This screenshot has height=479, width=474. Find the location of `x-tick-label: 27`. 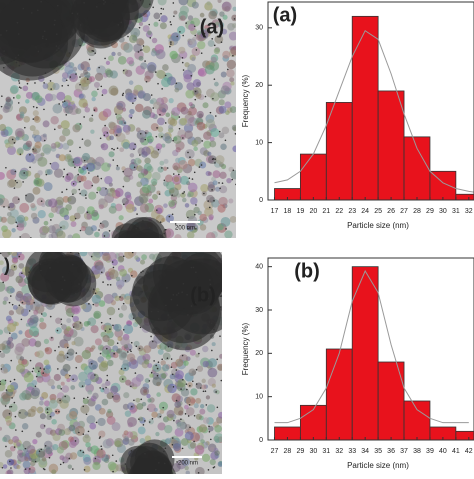

x-tick-label: 27 is located at coordinates (275, 451).